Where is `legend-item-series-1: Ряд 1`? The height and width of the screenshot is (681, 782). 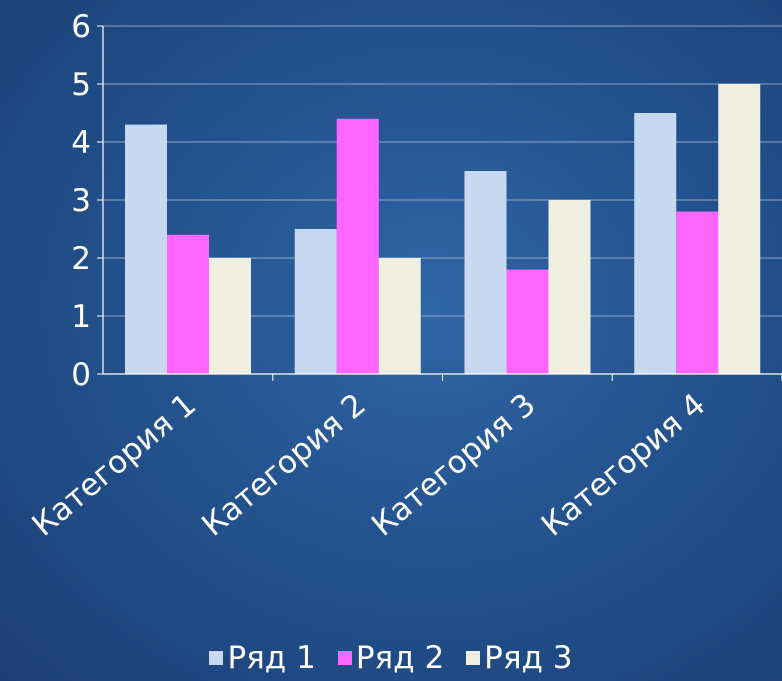 legend-item-series-1: Ряд 1 is located at coordinates (262, 658).